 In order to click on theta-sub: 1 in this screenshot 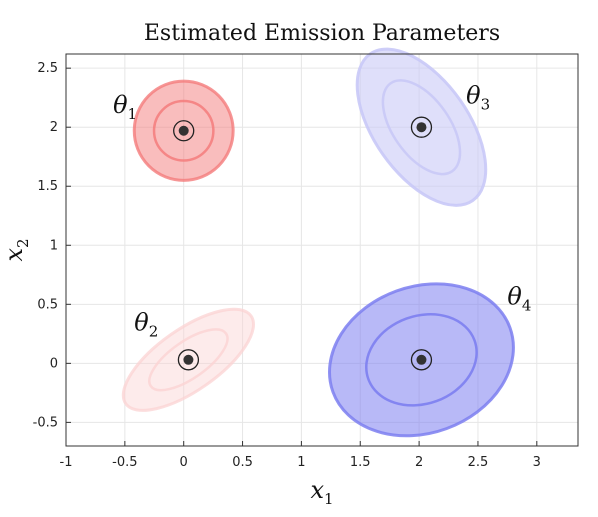, I will do `click(133, 114)`.